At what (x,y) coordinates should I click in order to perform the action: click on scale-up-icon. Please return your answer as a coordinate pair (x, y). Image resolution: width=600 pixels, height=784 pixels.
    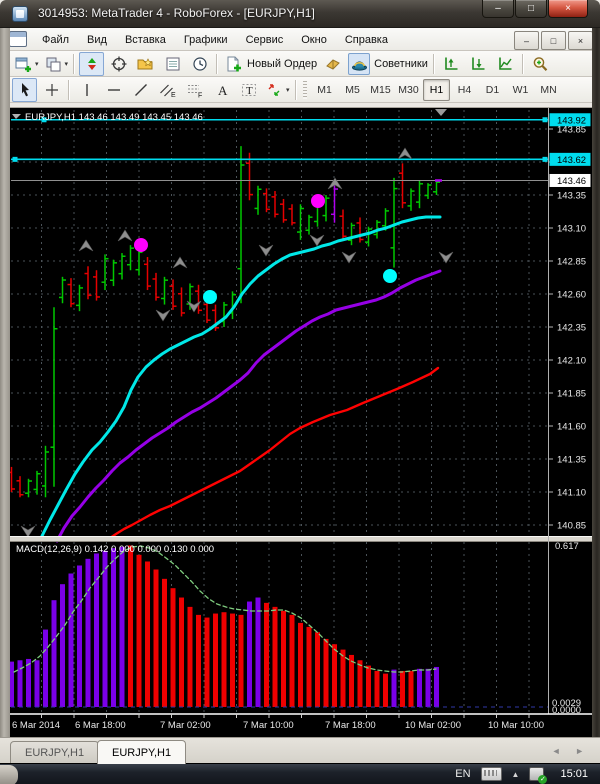
    Looking at the image, I should click on (451, 64).